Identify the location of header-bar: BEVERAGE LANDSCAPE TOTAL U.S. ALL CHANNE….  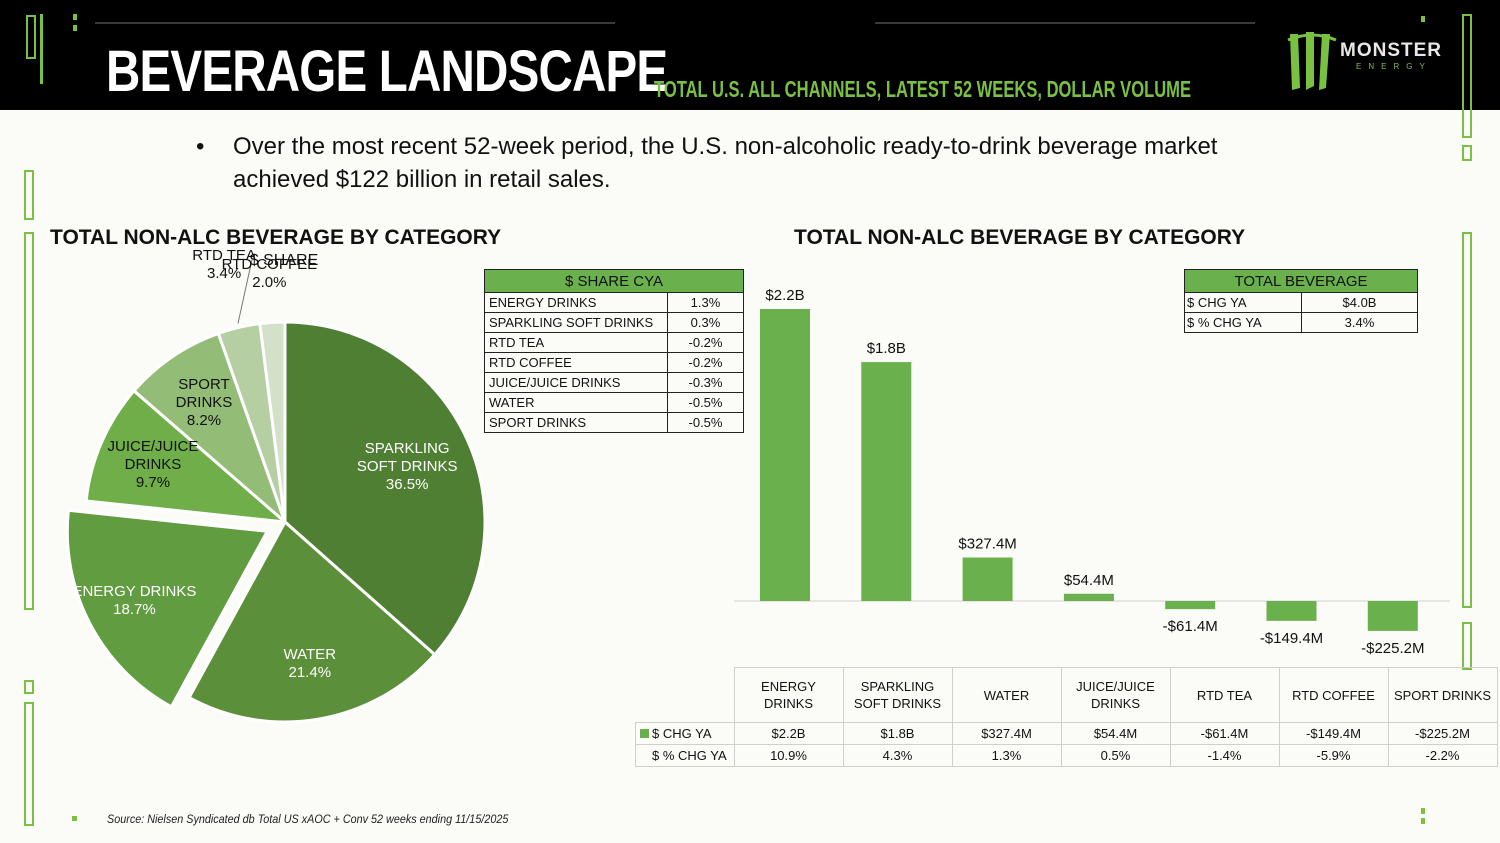
(750, 55).